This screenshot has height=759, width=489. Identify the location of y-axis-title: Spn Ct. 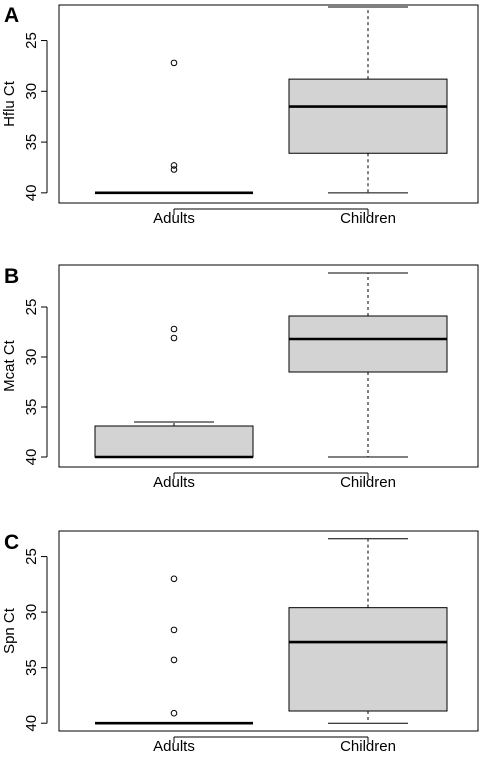
(9, 630).